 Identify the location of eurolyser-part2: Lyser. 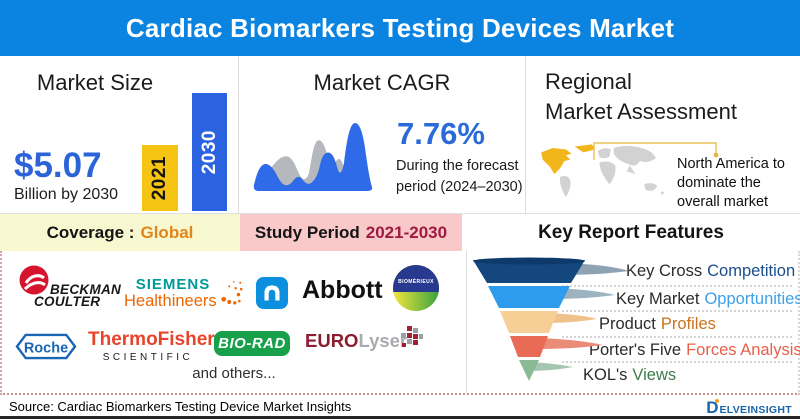
(383, 340).